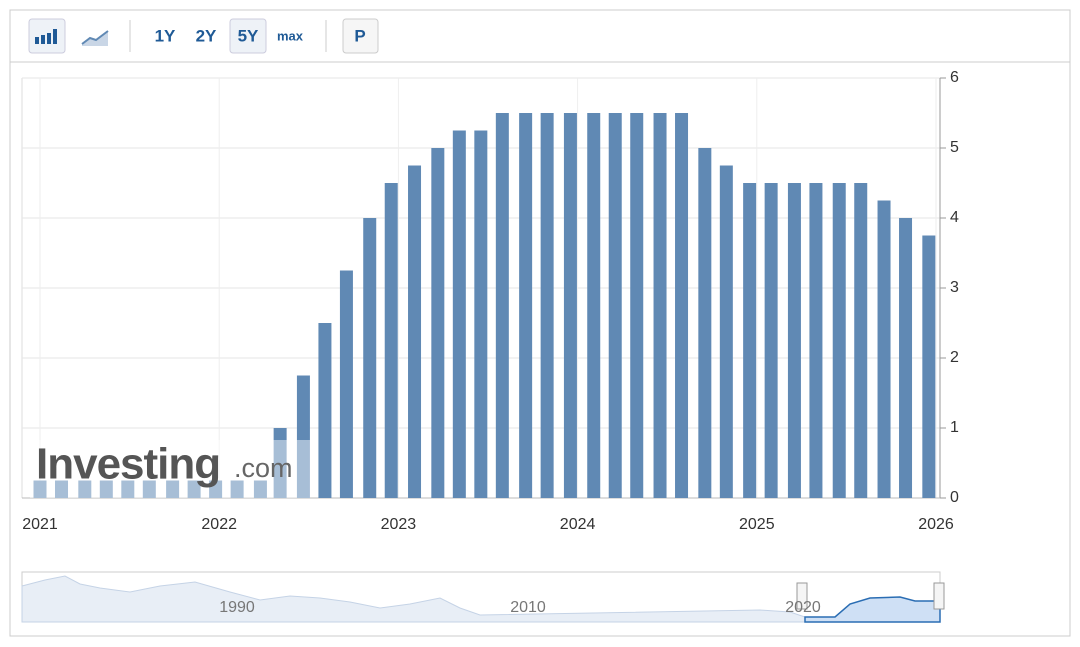 The height and width of the screenshot is (647, 1080). Describe the element at coordinates (872, 609) in the screenshot. I see `navigator-selection` at that location.